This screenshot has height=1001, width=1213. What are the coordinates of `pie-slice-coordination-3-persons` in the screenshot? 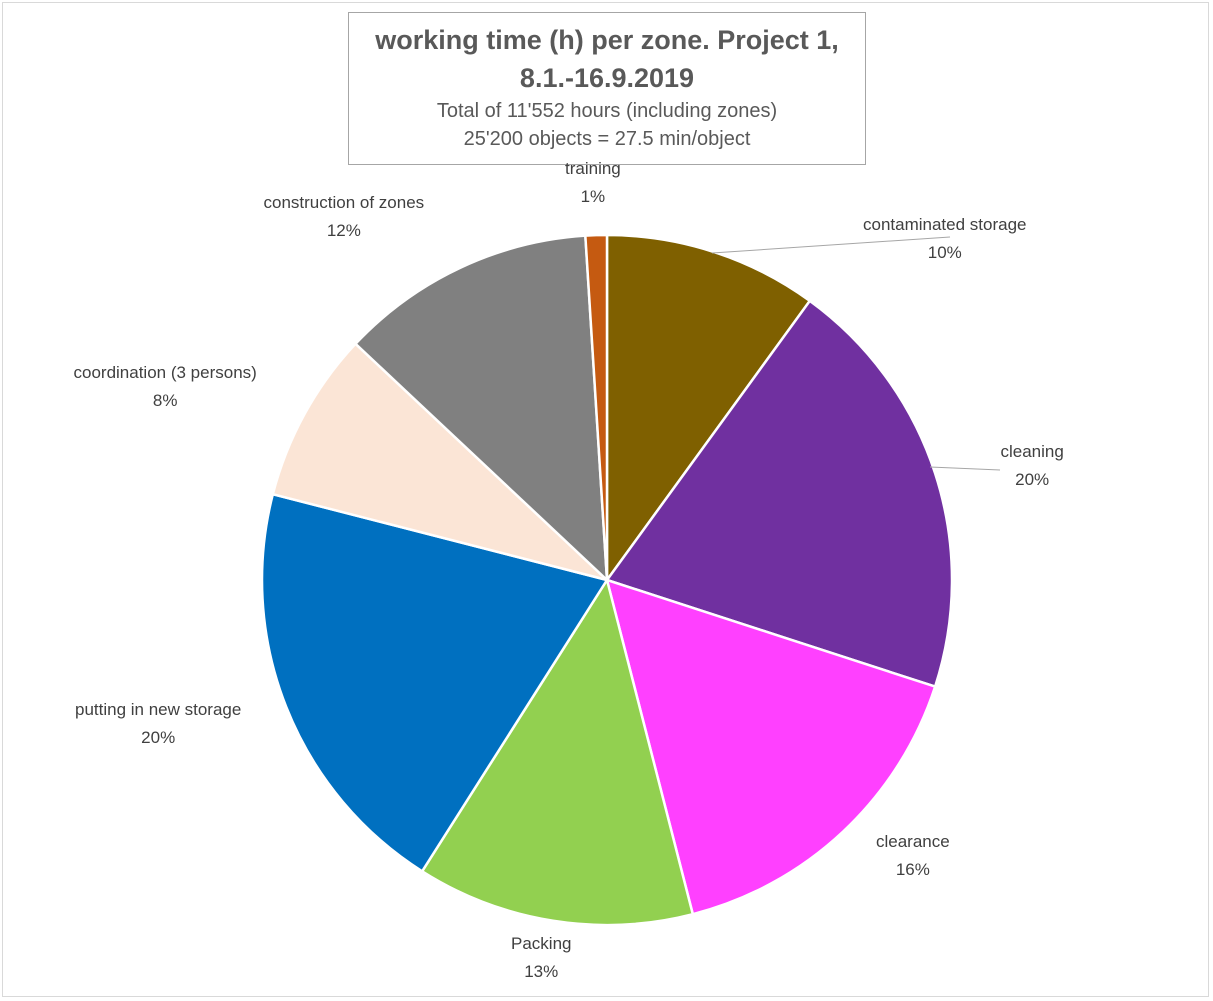 It's located at (439, 462).